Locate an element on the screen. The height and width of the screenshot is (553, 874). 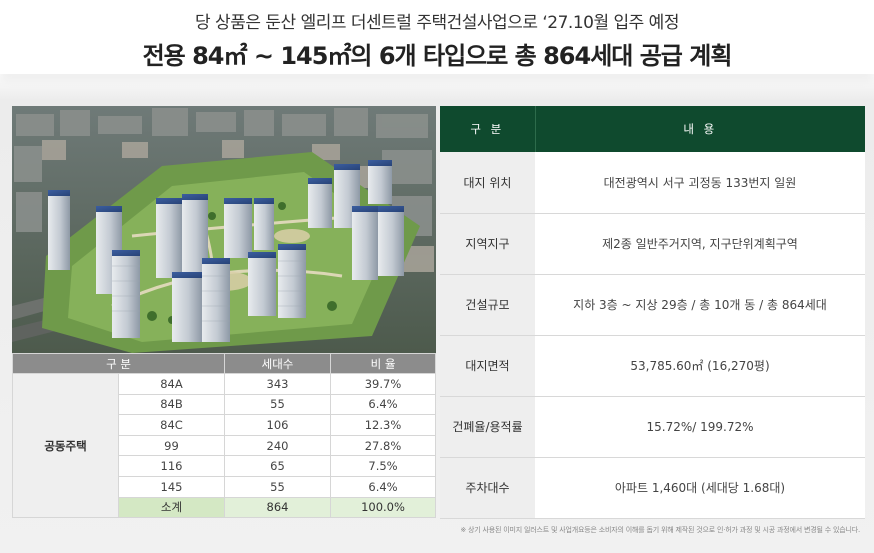
overview-header-row: 구 분 내 용 is located at coordinates (652, 129).